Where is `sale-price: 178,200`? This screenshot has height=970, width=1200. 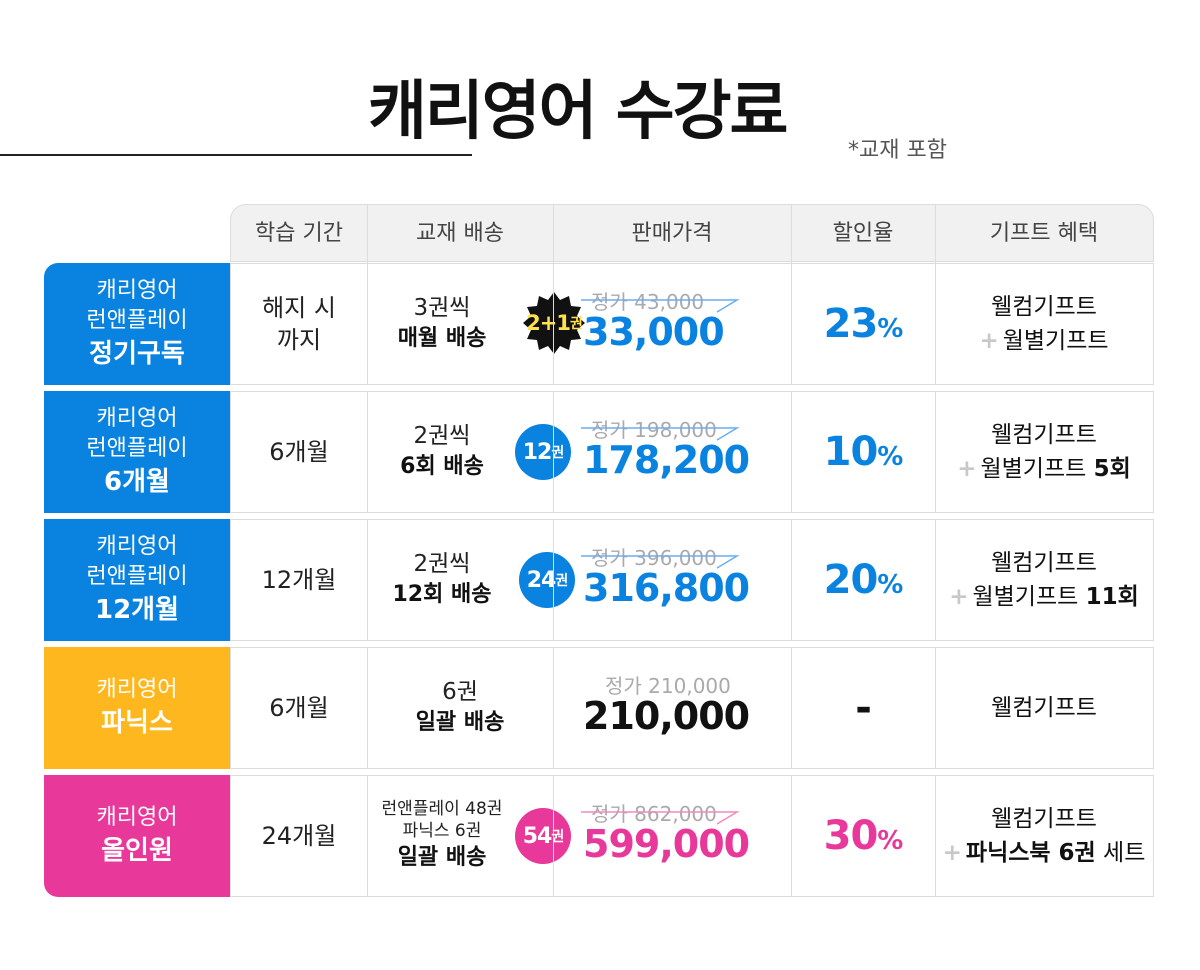
sale-price: 178,200 is located at coordinates (666, 460).